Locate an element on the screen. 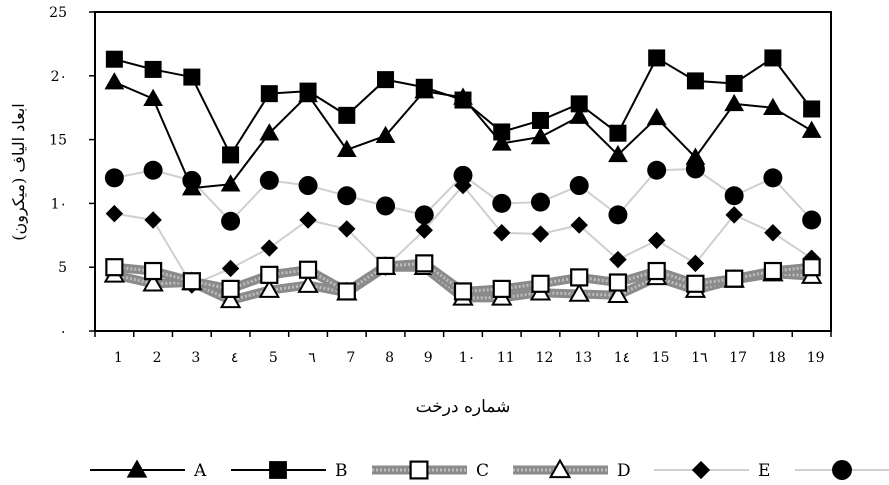  y-tick-label: 1۰ is located at coordinates (59, 204).